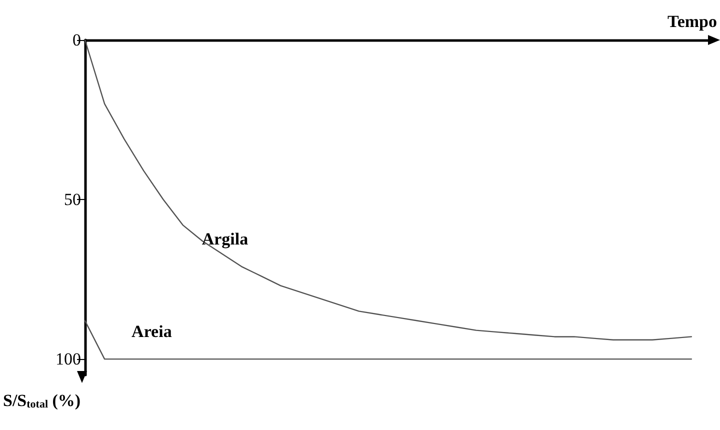 This screenshot has height=430, width=720. Describe the element at coordinates (692, 21) in the screenshot. I see `x-axis-title: Tempo` at that location.